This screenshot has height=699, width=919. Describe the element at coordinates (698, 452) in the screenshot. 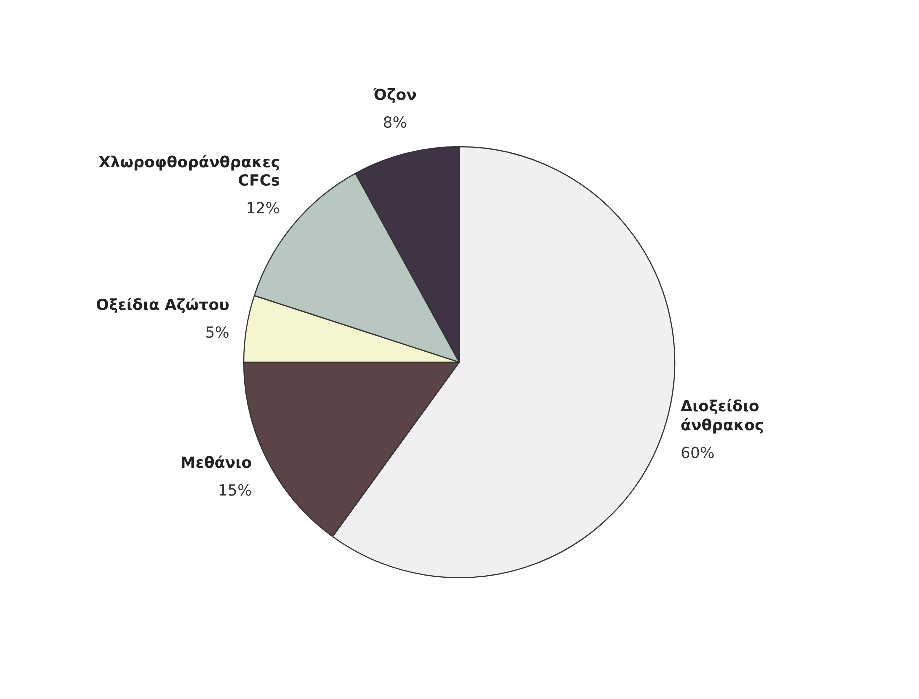

I see `data-label: 60%` at that location.